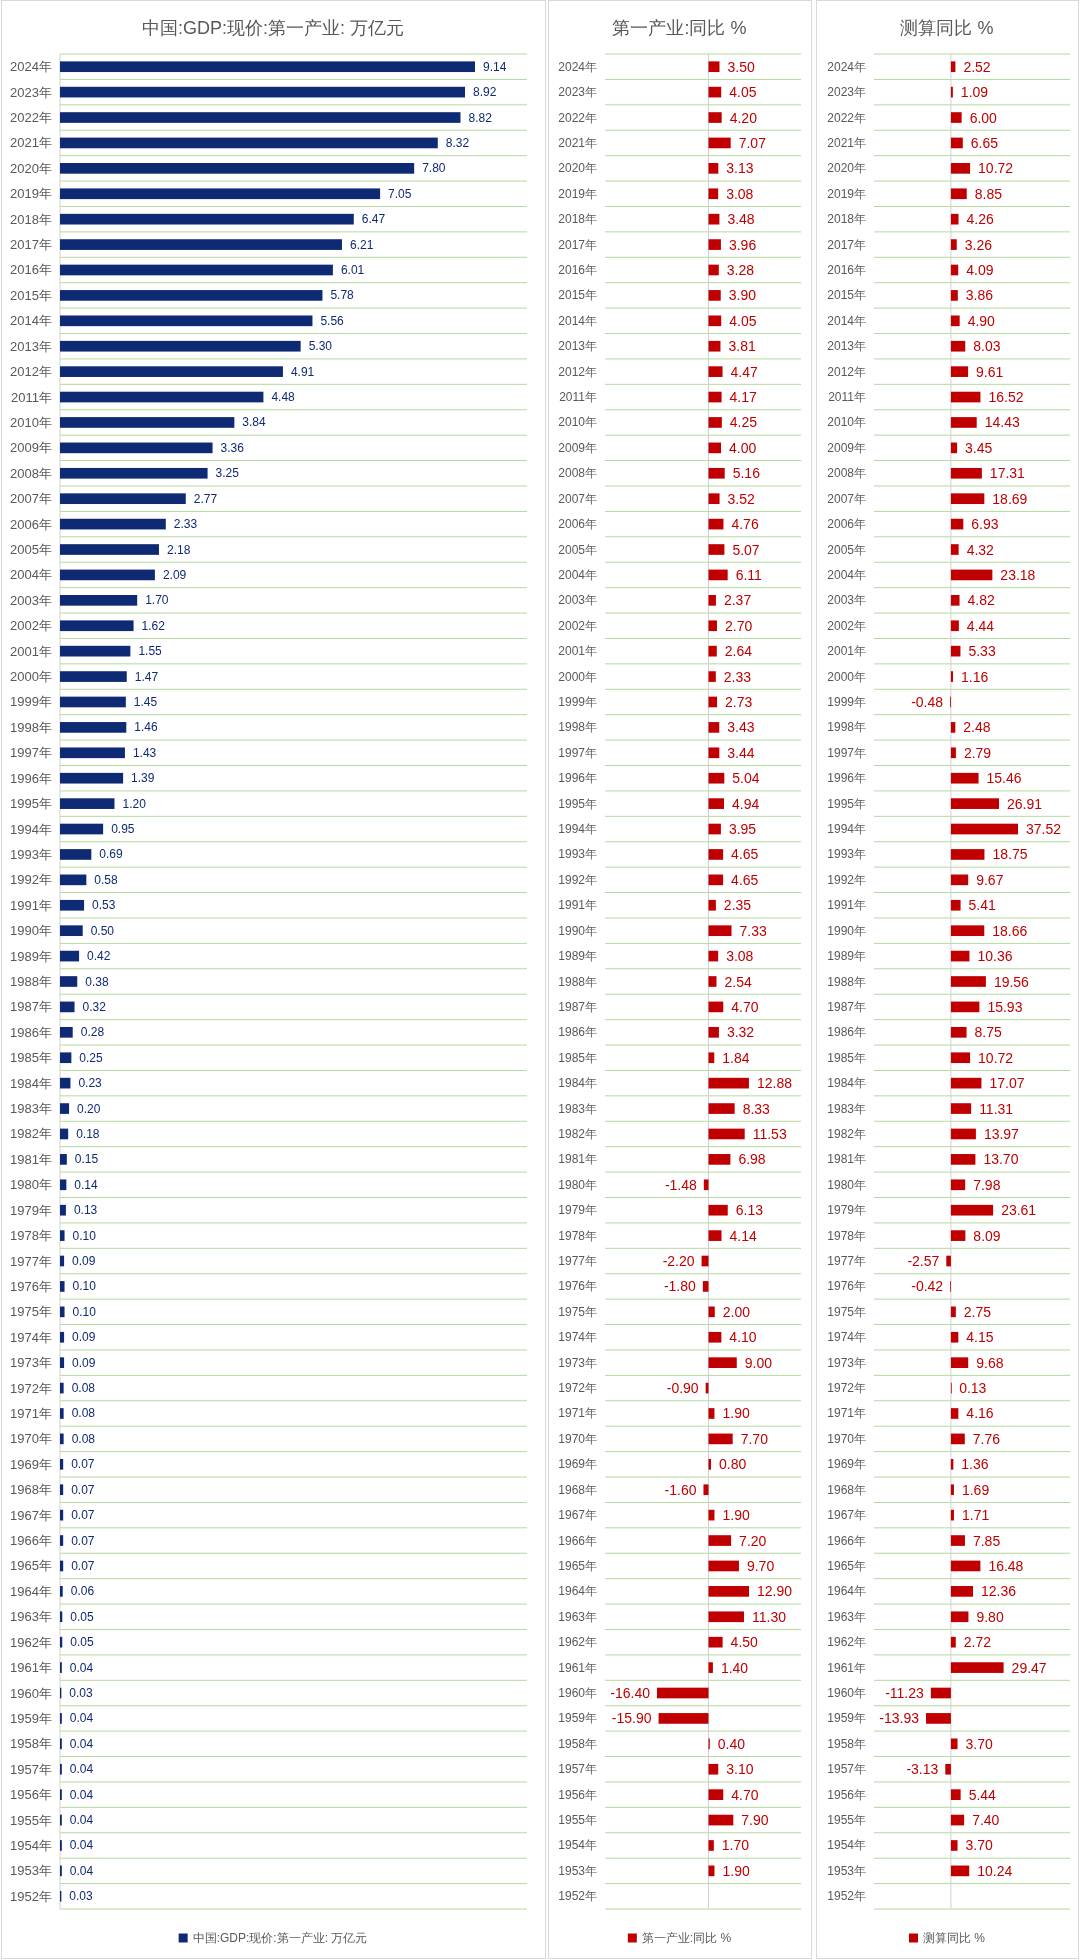  Describe the element at coordinates (31, 397) in the screenshot. I see `category-label: 2011年` at that location.